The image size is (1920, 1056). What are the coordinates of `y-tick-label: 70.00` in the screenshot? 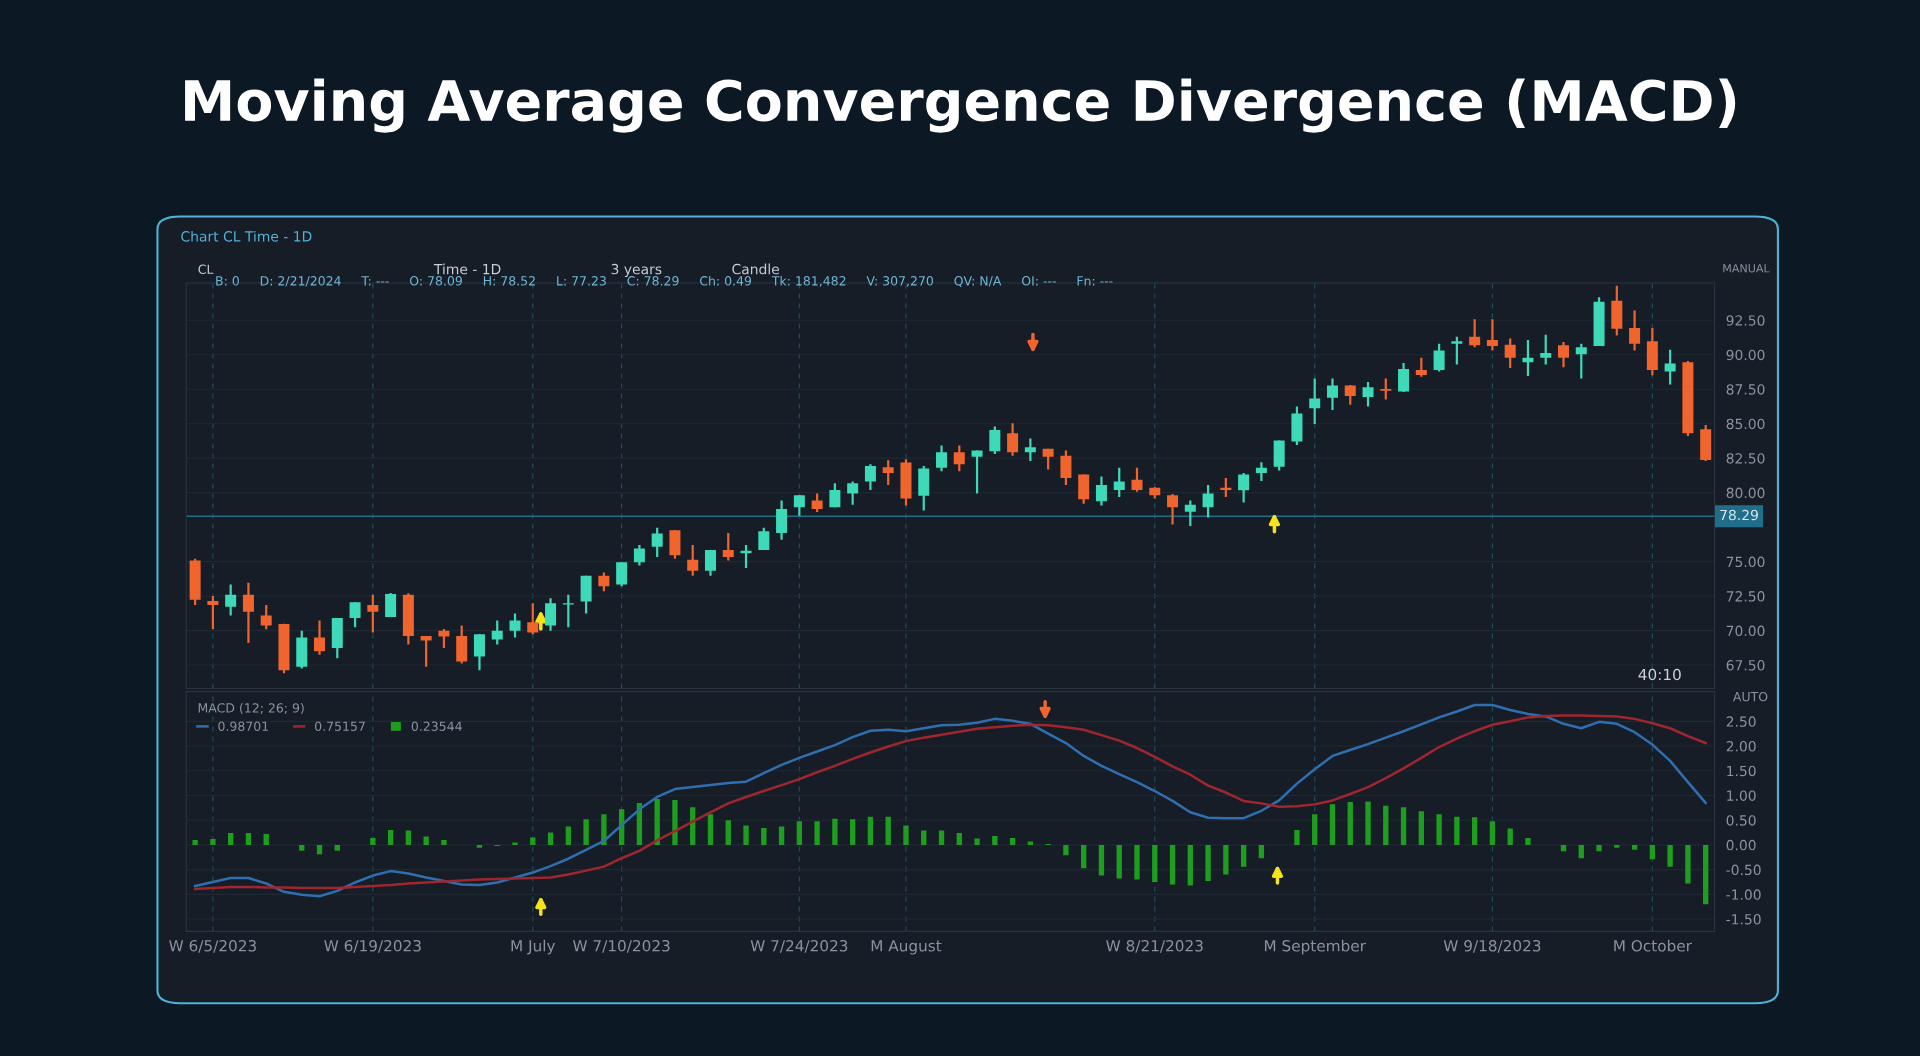 It's located at (1745, 631).